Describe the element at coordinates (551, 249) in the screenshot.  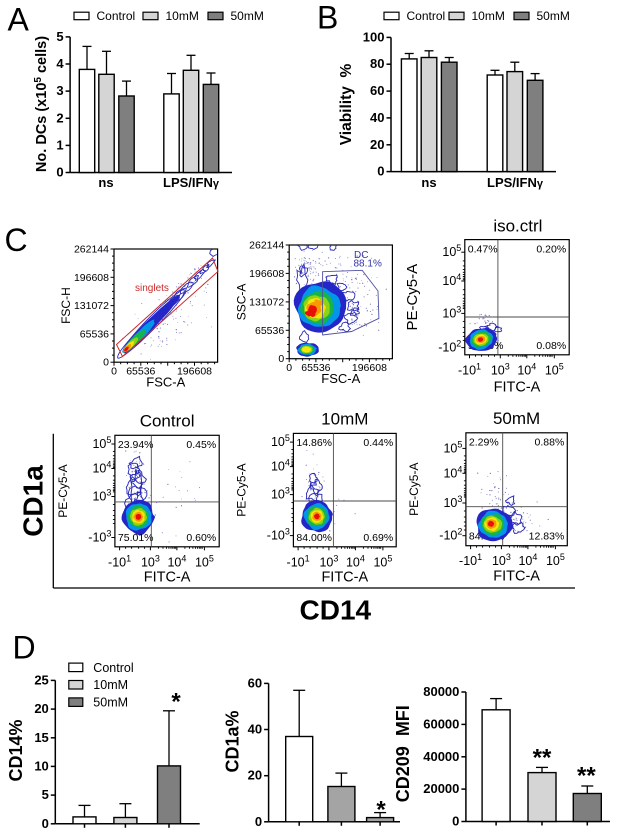
I see `svg-text: 0.20%` at that location.